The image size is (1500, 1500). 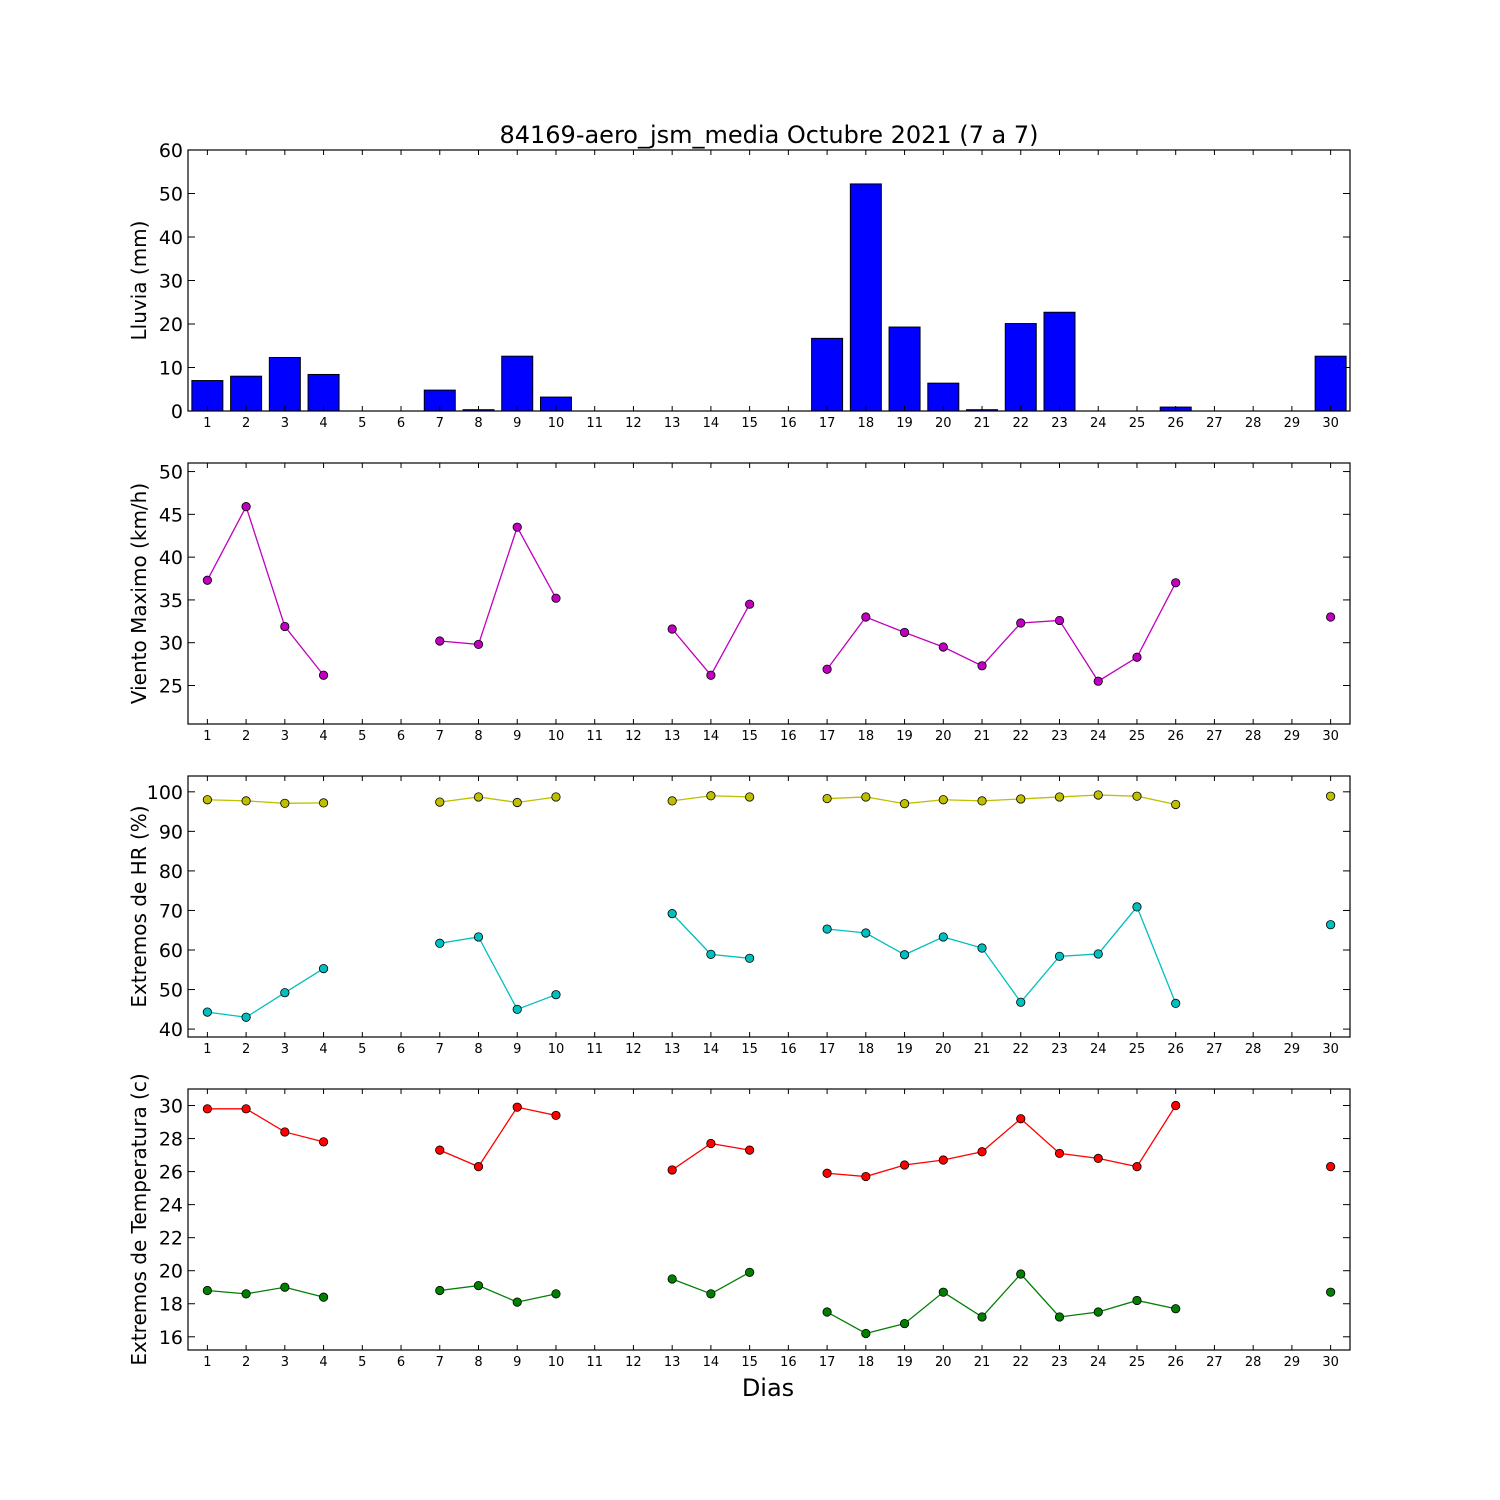 I want to click on y-tick-label: 50, so click(x=171, y=473).